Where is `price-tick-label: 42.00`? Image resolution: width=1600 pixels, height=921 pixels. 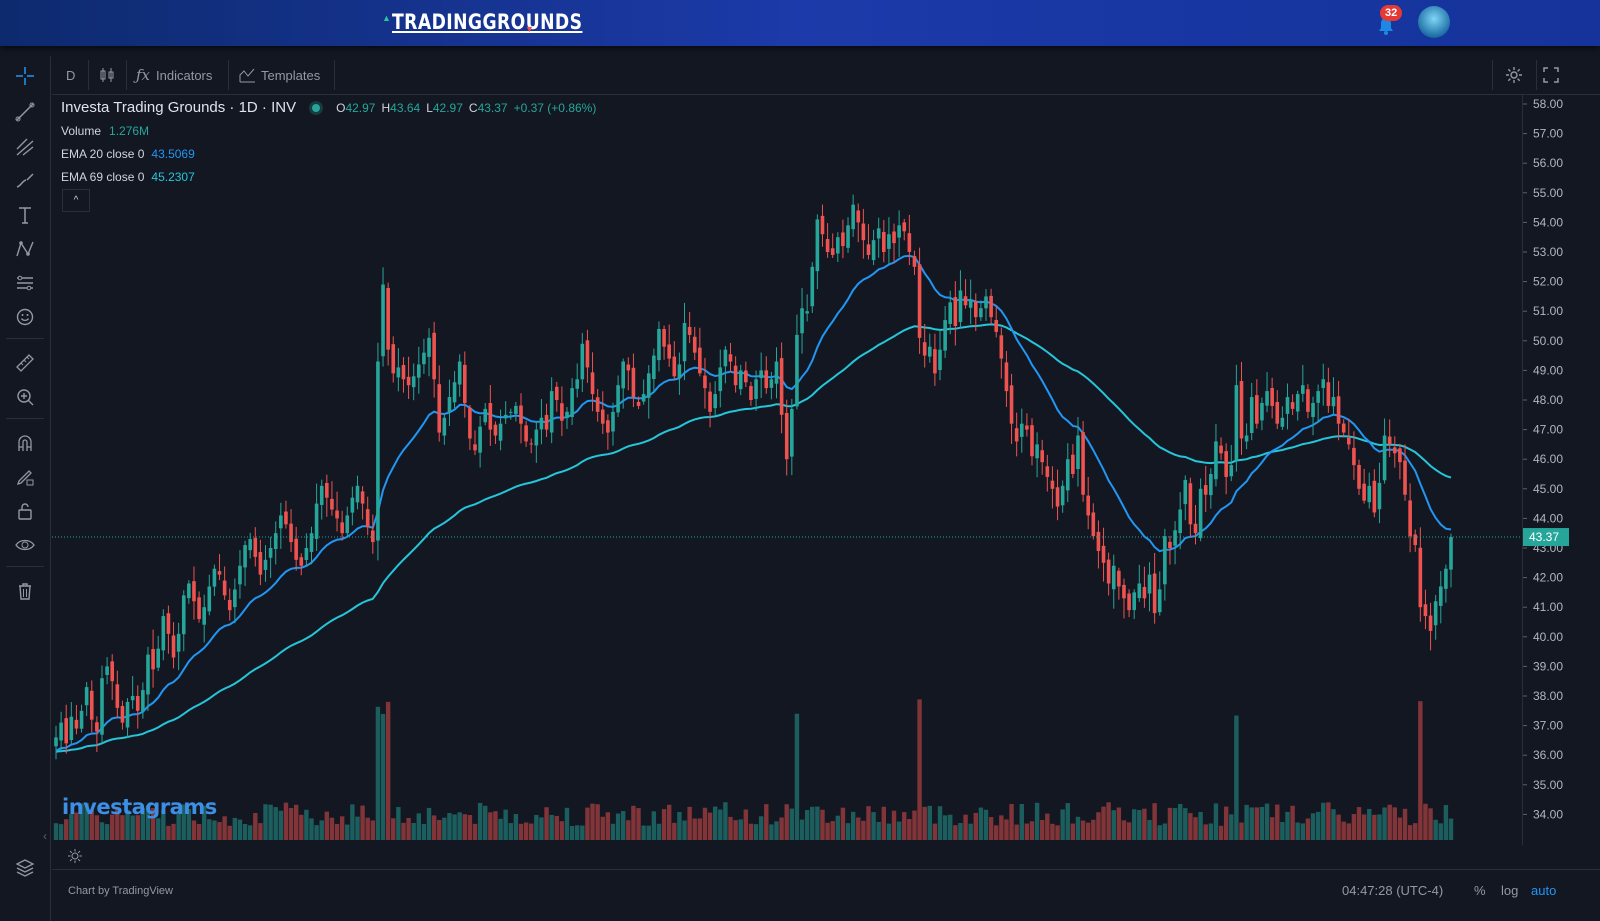 price-tick-label: 42.00 is located at coordinates (1548, 578).